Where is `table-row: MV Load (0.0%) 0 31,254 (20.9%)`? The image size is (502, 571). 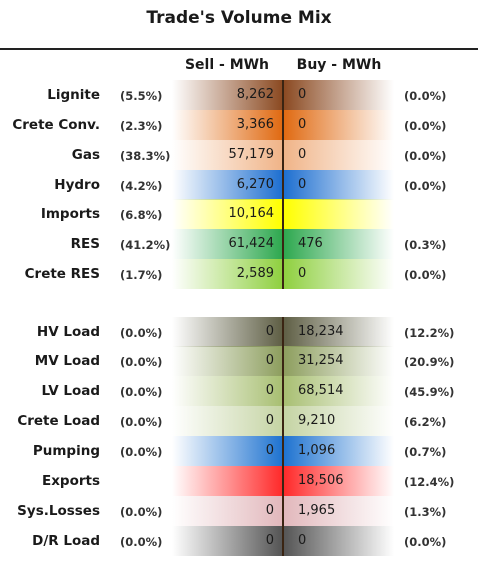
table-row: MV Load (0.0%) 0 31,254 (20.9%) is located at coordinates (239, 361).